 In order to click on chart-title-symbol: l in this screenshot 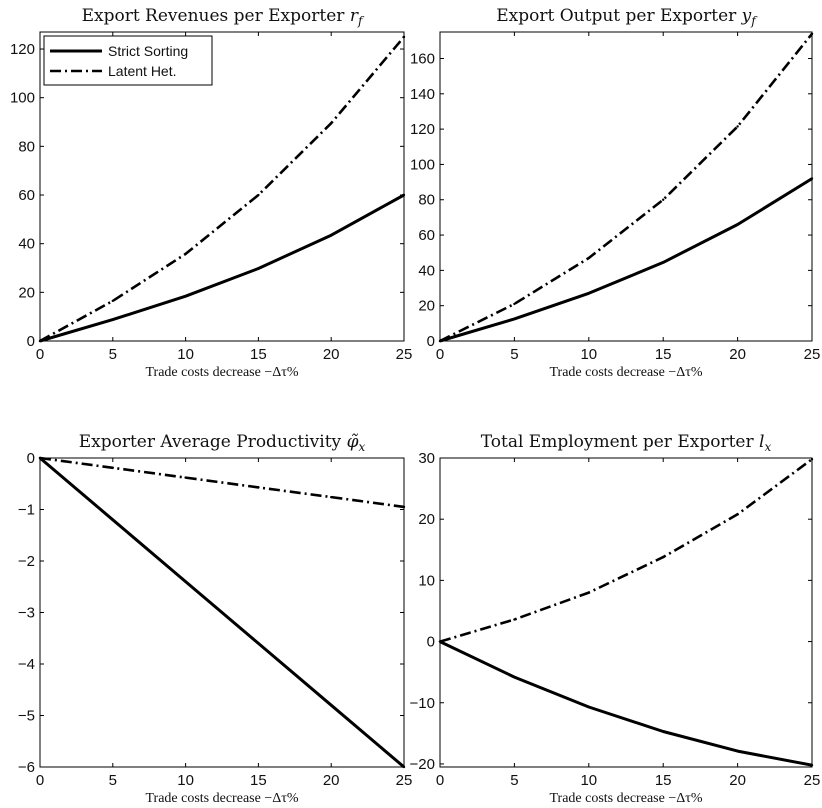, I will do `click(761, 442)`.